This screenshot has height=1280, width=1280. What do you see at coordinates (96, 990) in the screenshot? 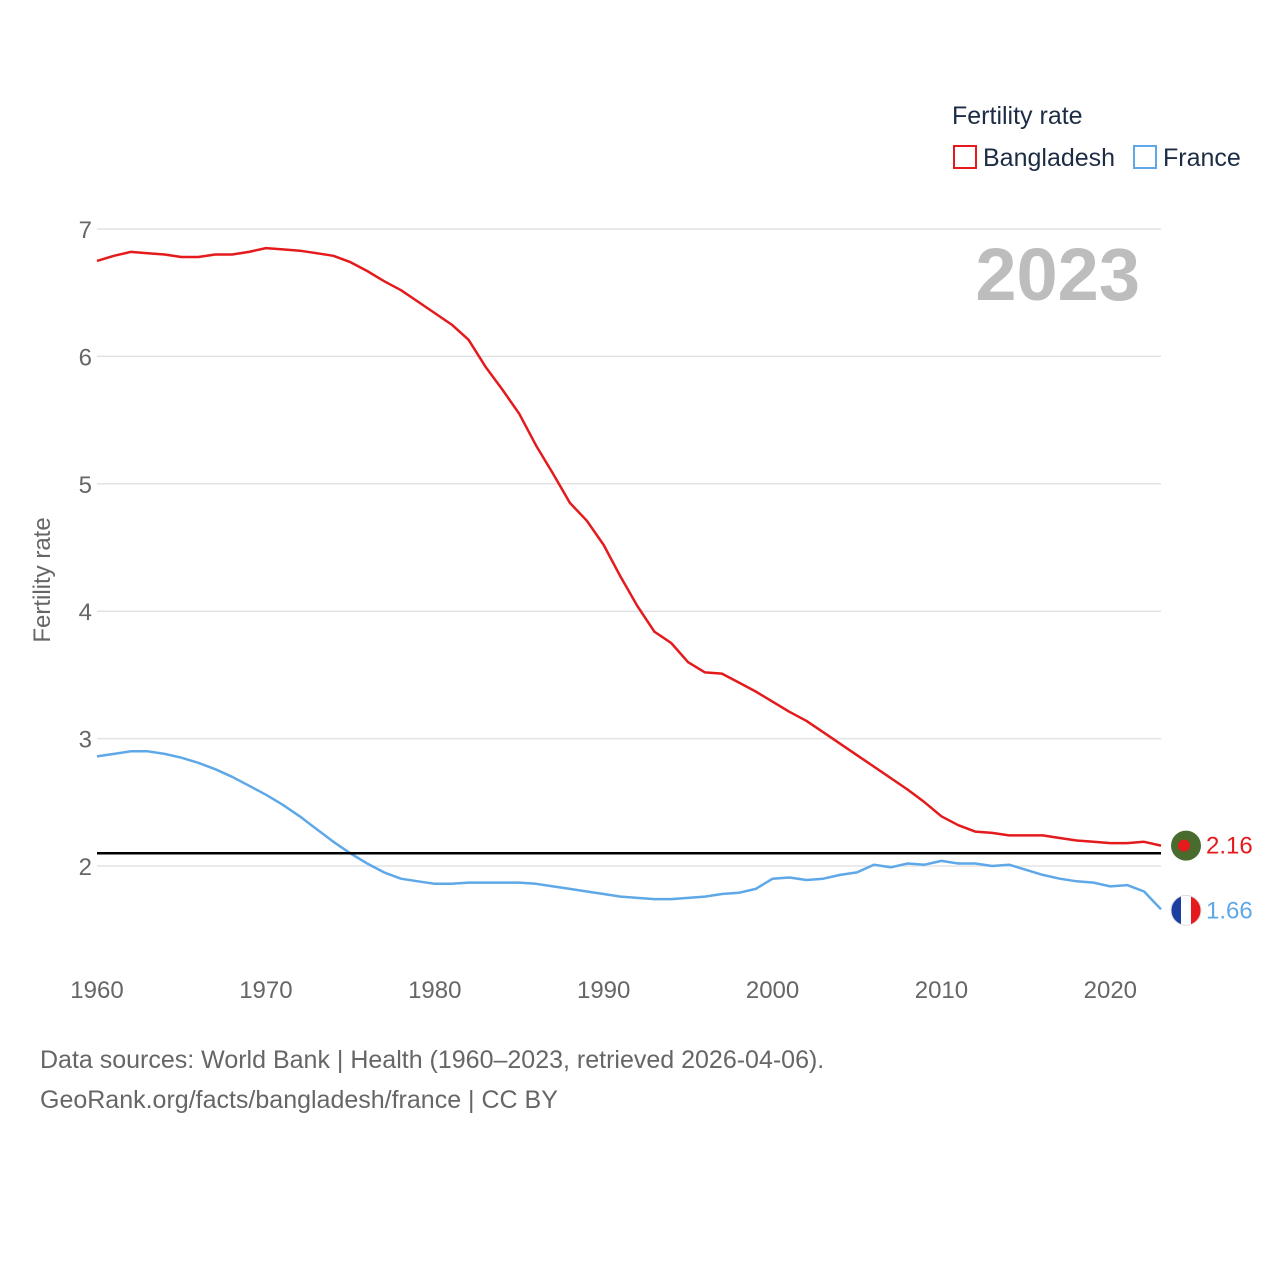
I see `x-tick-label: 1960` at bounding box center [96, 990].